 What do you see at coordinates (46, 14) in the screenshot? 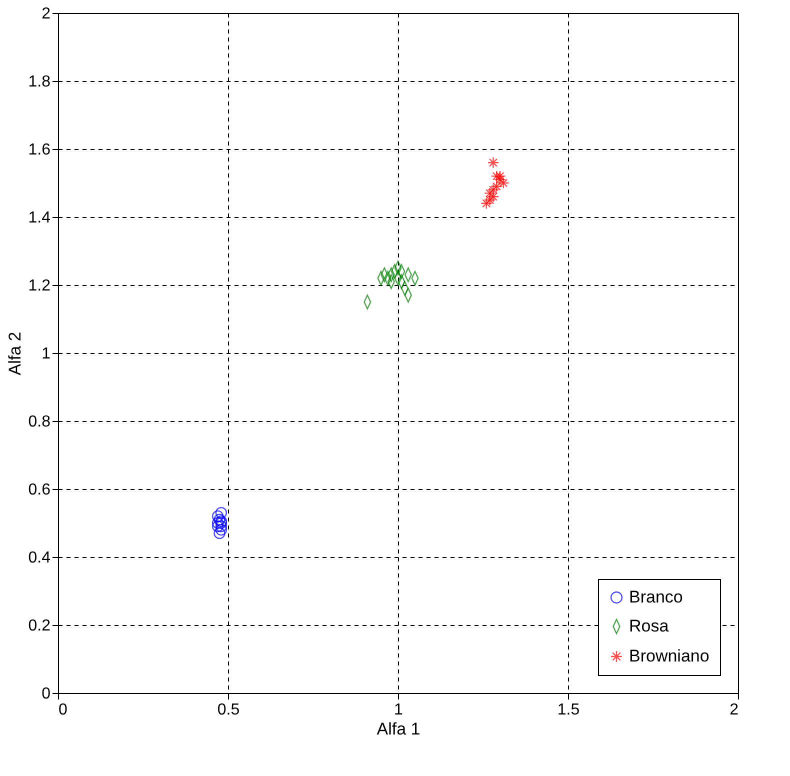
I see `y-tick-label: 2` at bounding box center [46, 14].